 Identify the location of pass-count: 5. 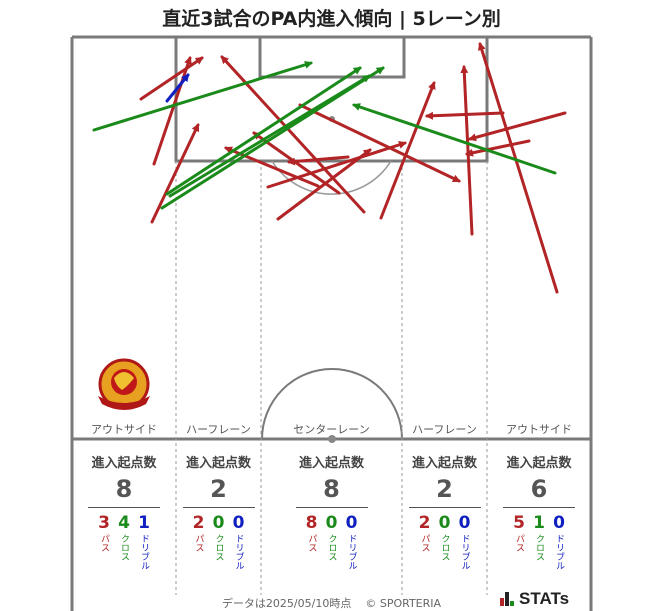
(519, 523).